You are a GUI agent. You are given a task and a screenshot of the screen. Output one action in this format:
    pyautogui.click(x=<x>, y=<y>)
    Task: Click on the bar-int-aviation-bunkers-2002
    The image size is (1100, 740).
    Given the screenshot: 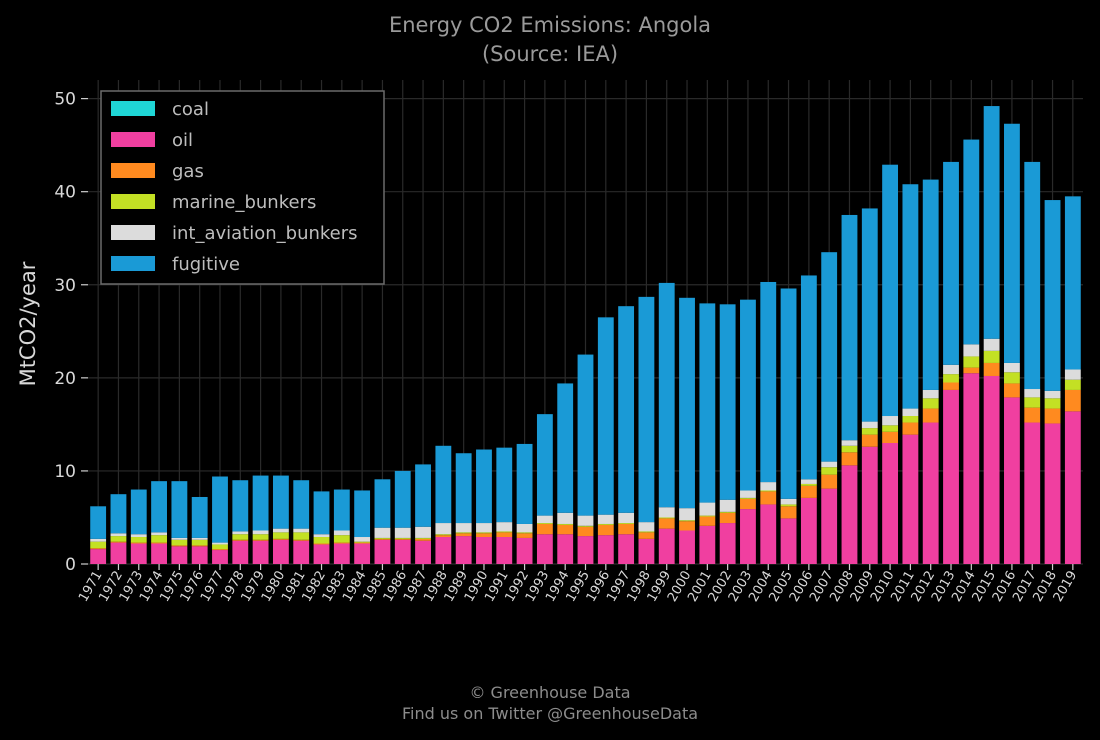 What is the action you would take?
    pyautogui.click(x=727, y=505)
    